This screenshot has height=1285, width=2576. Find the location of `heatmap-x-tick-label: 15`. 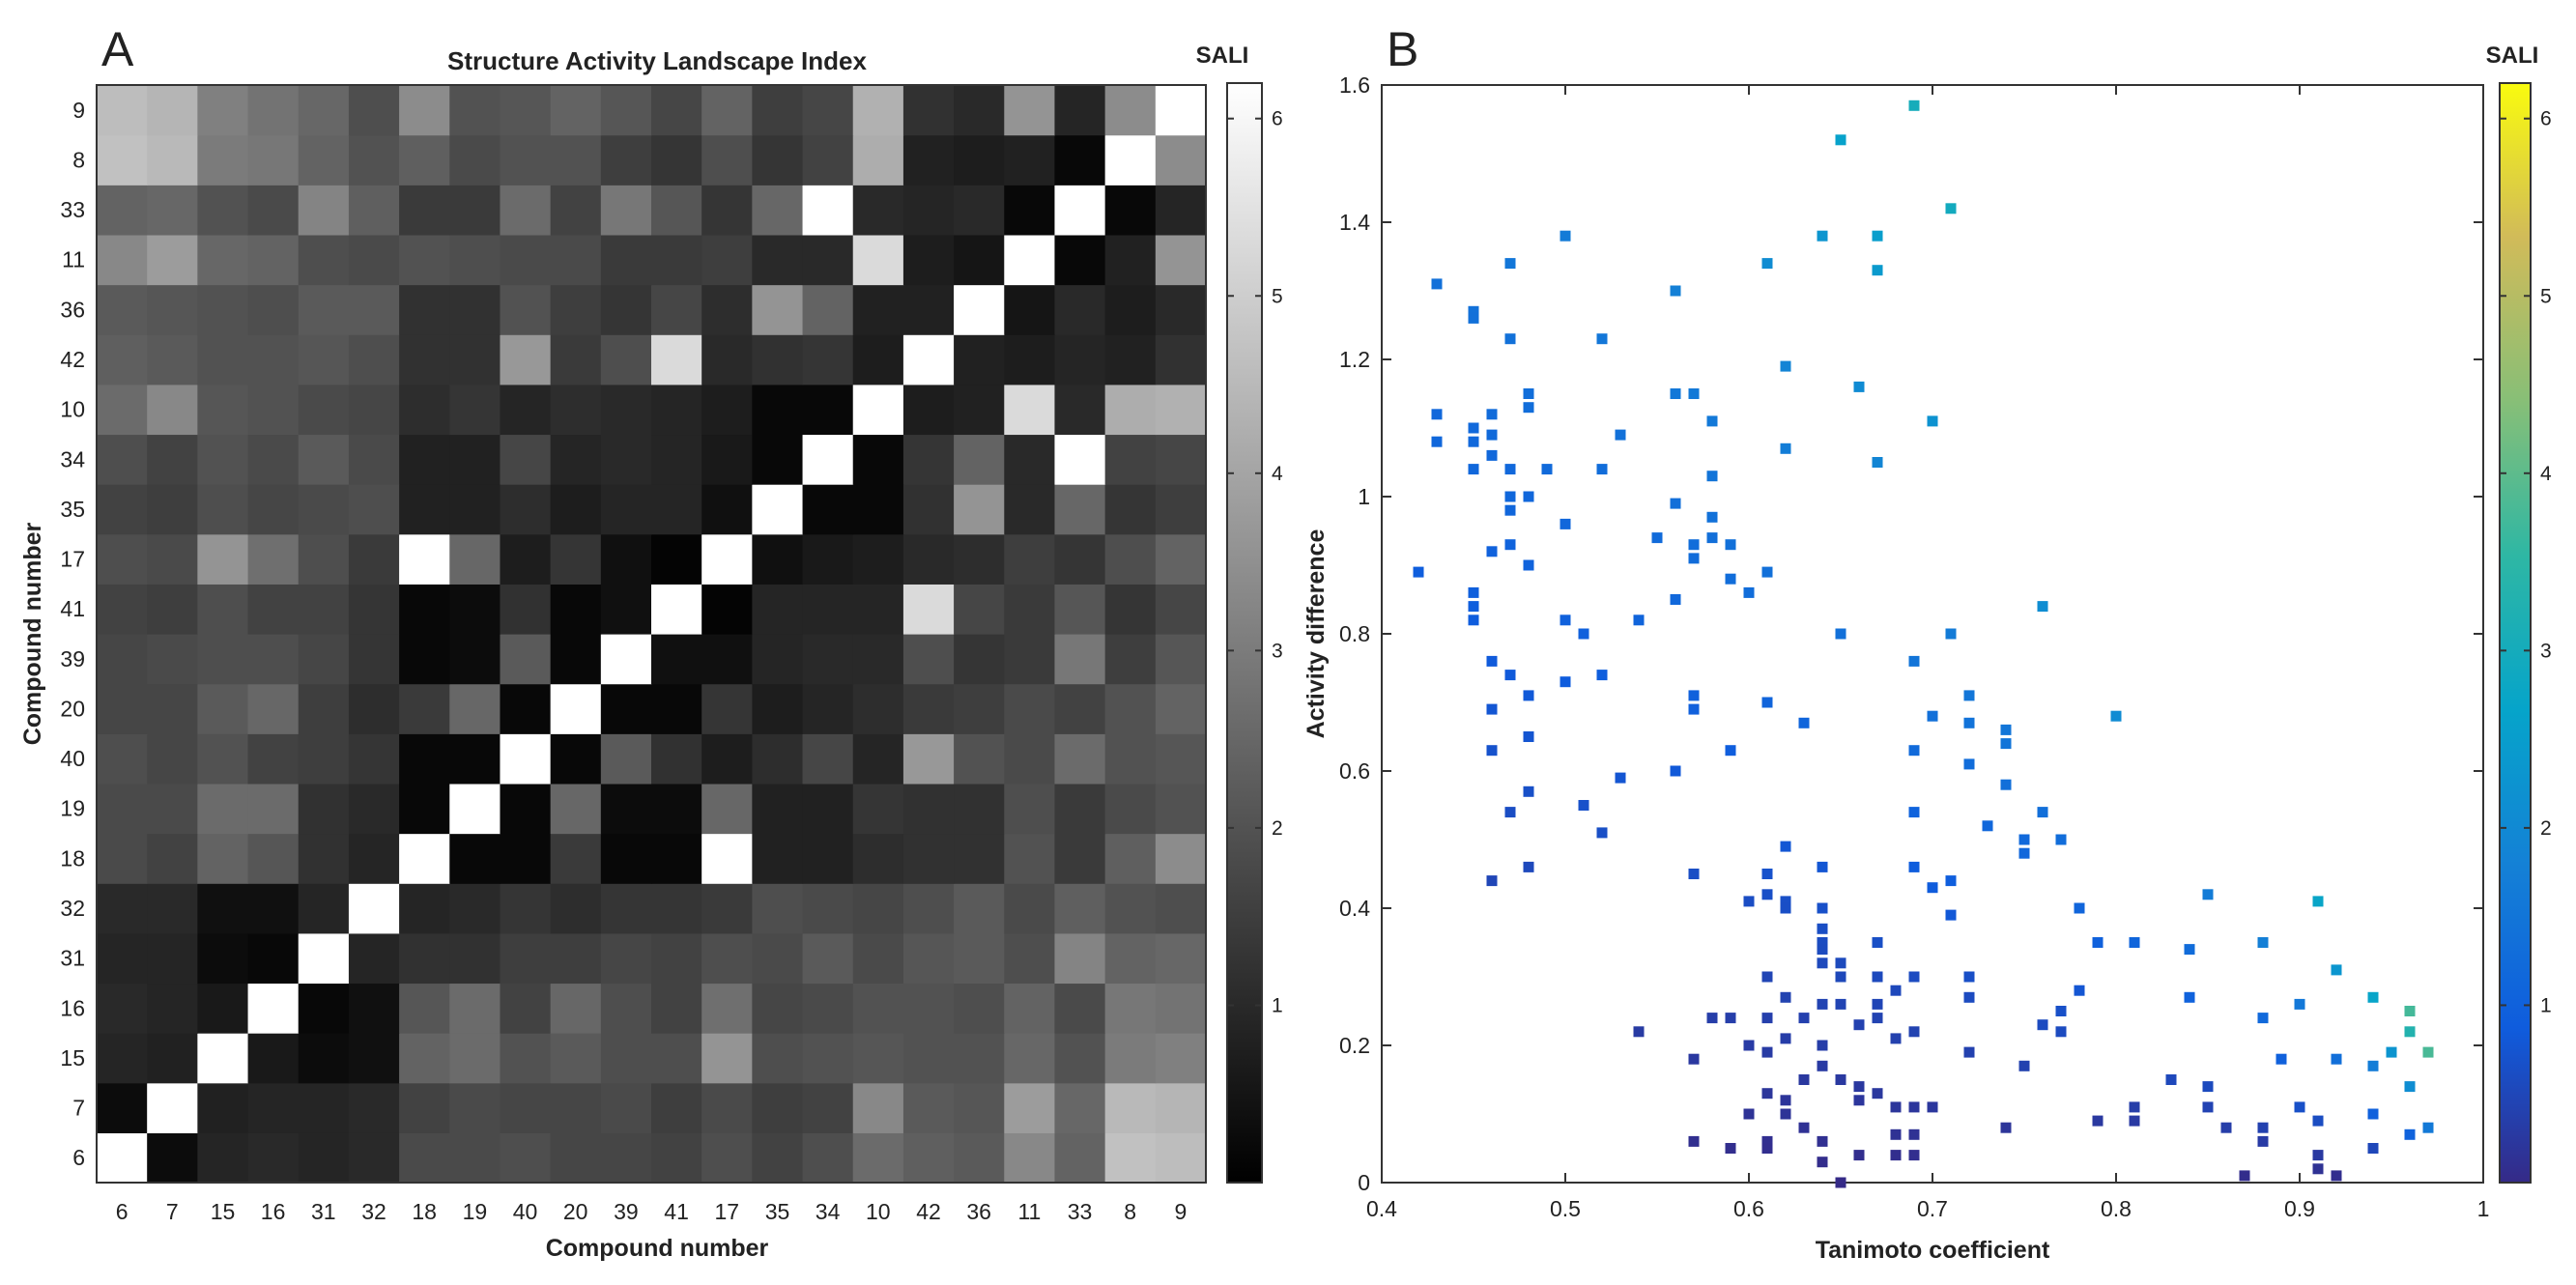

heatmap-x-tick-label: 15 is located at coordinates (224, 1212).